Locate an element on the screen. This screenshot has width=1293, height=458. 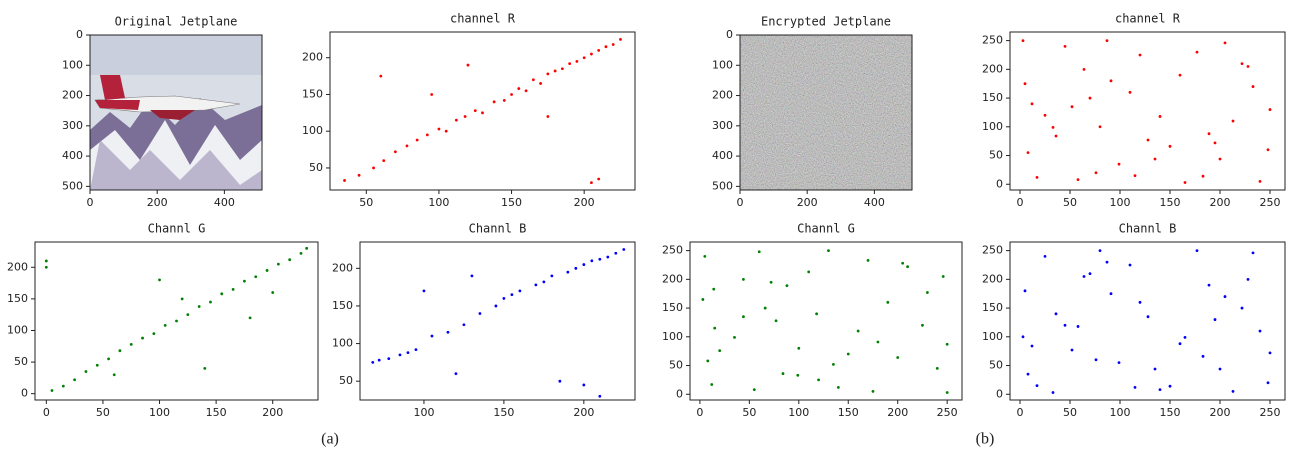
x-tick-label: 200 is located at coordinates (583, 412).